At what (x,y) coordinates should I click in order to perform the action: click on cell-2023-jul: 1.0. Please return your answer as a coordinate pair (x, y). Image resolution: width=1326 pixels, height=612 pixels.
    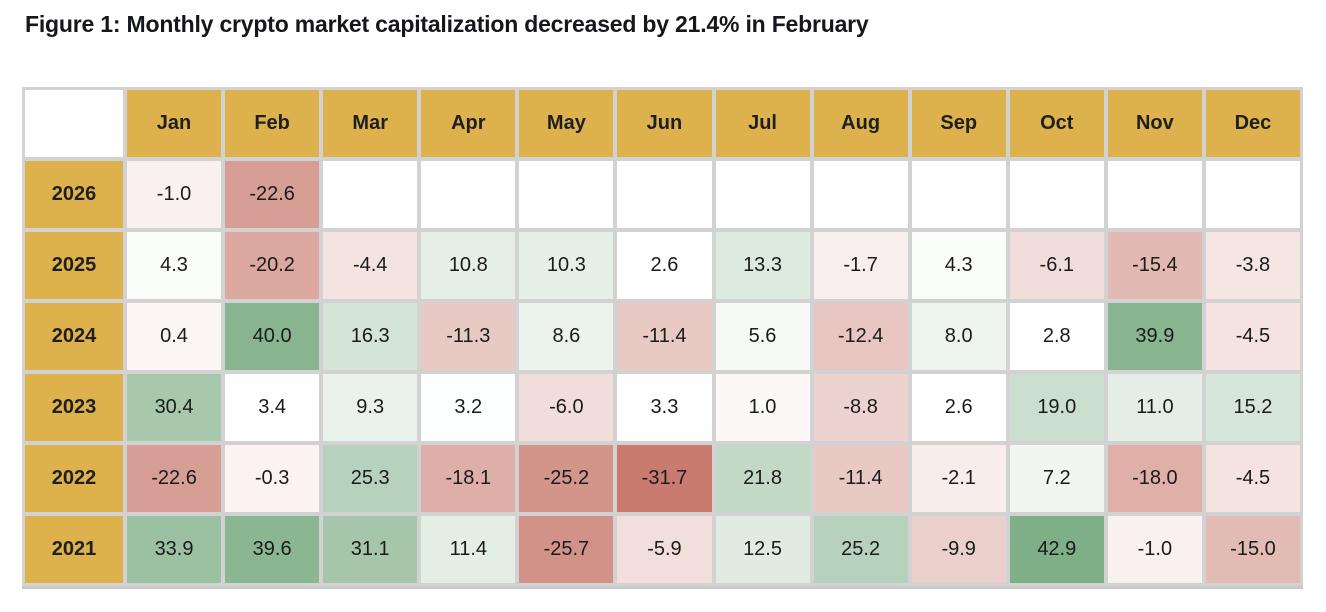
    Looking at the image, I should click on (762, 407).